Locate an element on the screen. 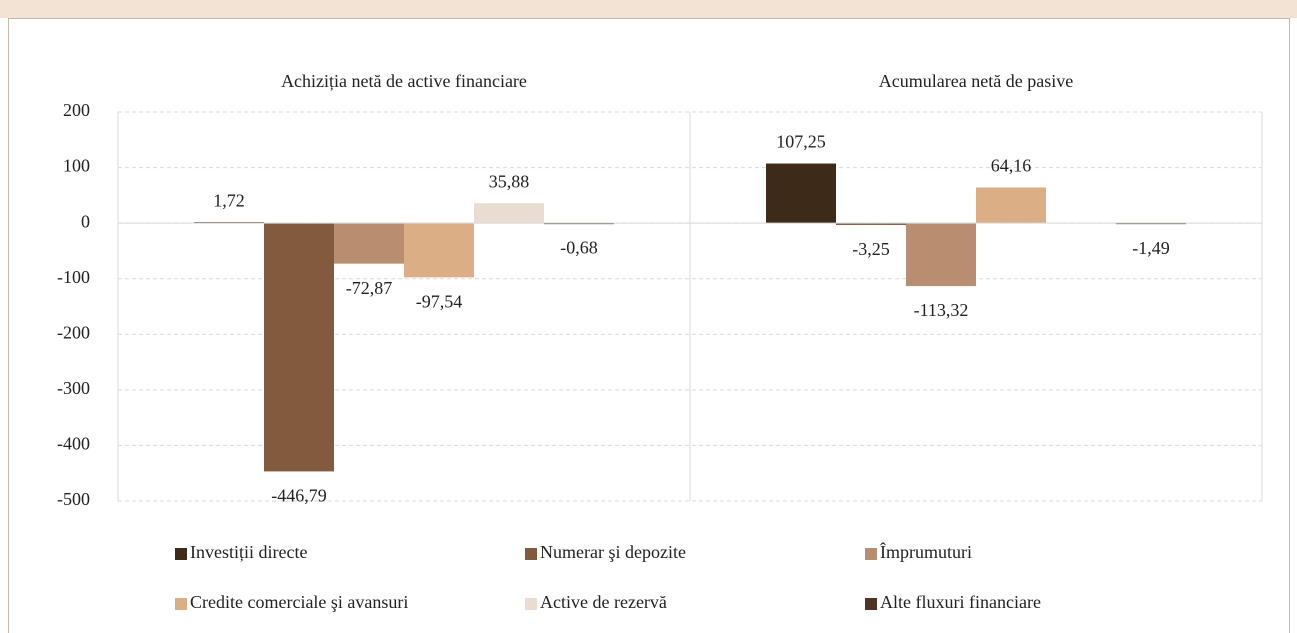 This screenshot has height=633, width=1297. legend-label: Alte fluxuri financiare is located at coordinates (960, 602).